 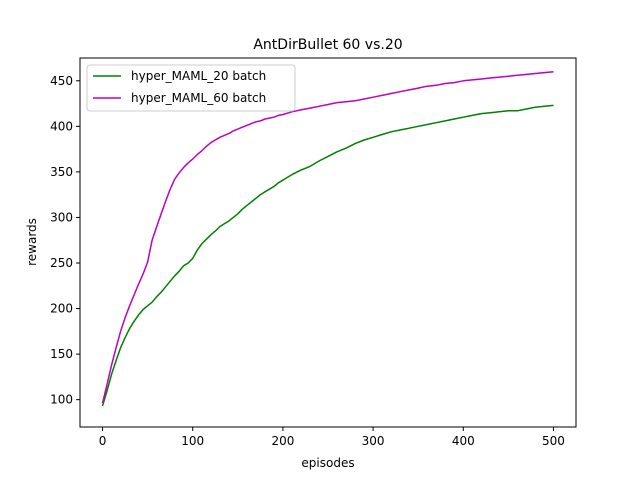 What do you see at coordinates (65, 240) in the screenshot?
I see `y-axis-ticks: 100 150 200 250 300 350 400 450` at bounding box center [65, 240].